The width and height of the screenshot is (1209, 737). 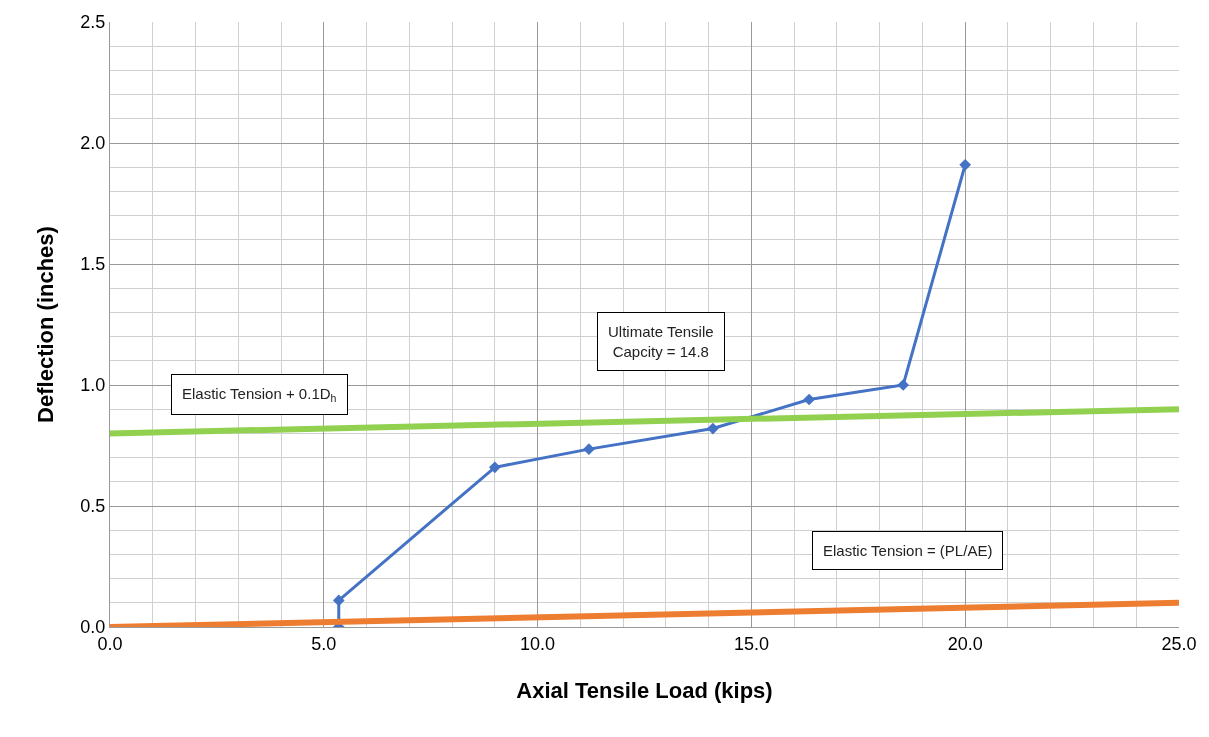 What do you see at coordinates (644, 691) in the screenshot?
I see `x-axis-title: Axial Tensile Load (kips)` at bounding box center [644, 691].